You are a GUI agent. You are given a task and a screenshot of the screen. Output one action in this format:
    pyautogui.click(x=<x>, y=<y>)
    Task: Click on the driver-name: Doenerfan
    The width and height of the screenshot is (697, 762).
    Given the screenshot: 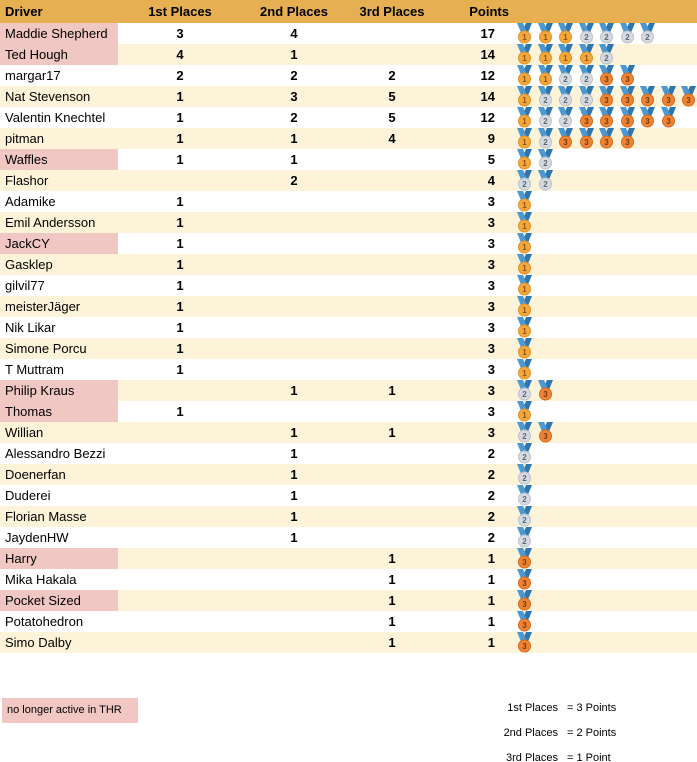 What is the action you would take?
    pyautogui.click(x=35, y=474)
    